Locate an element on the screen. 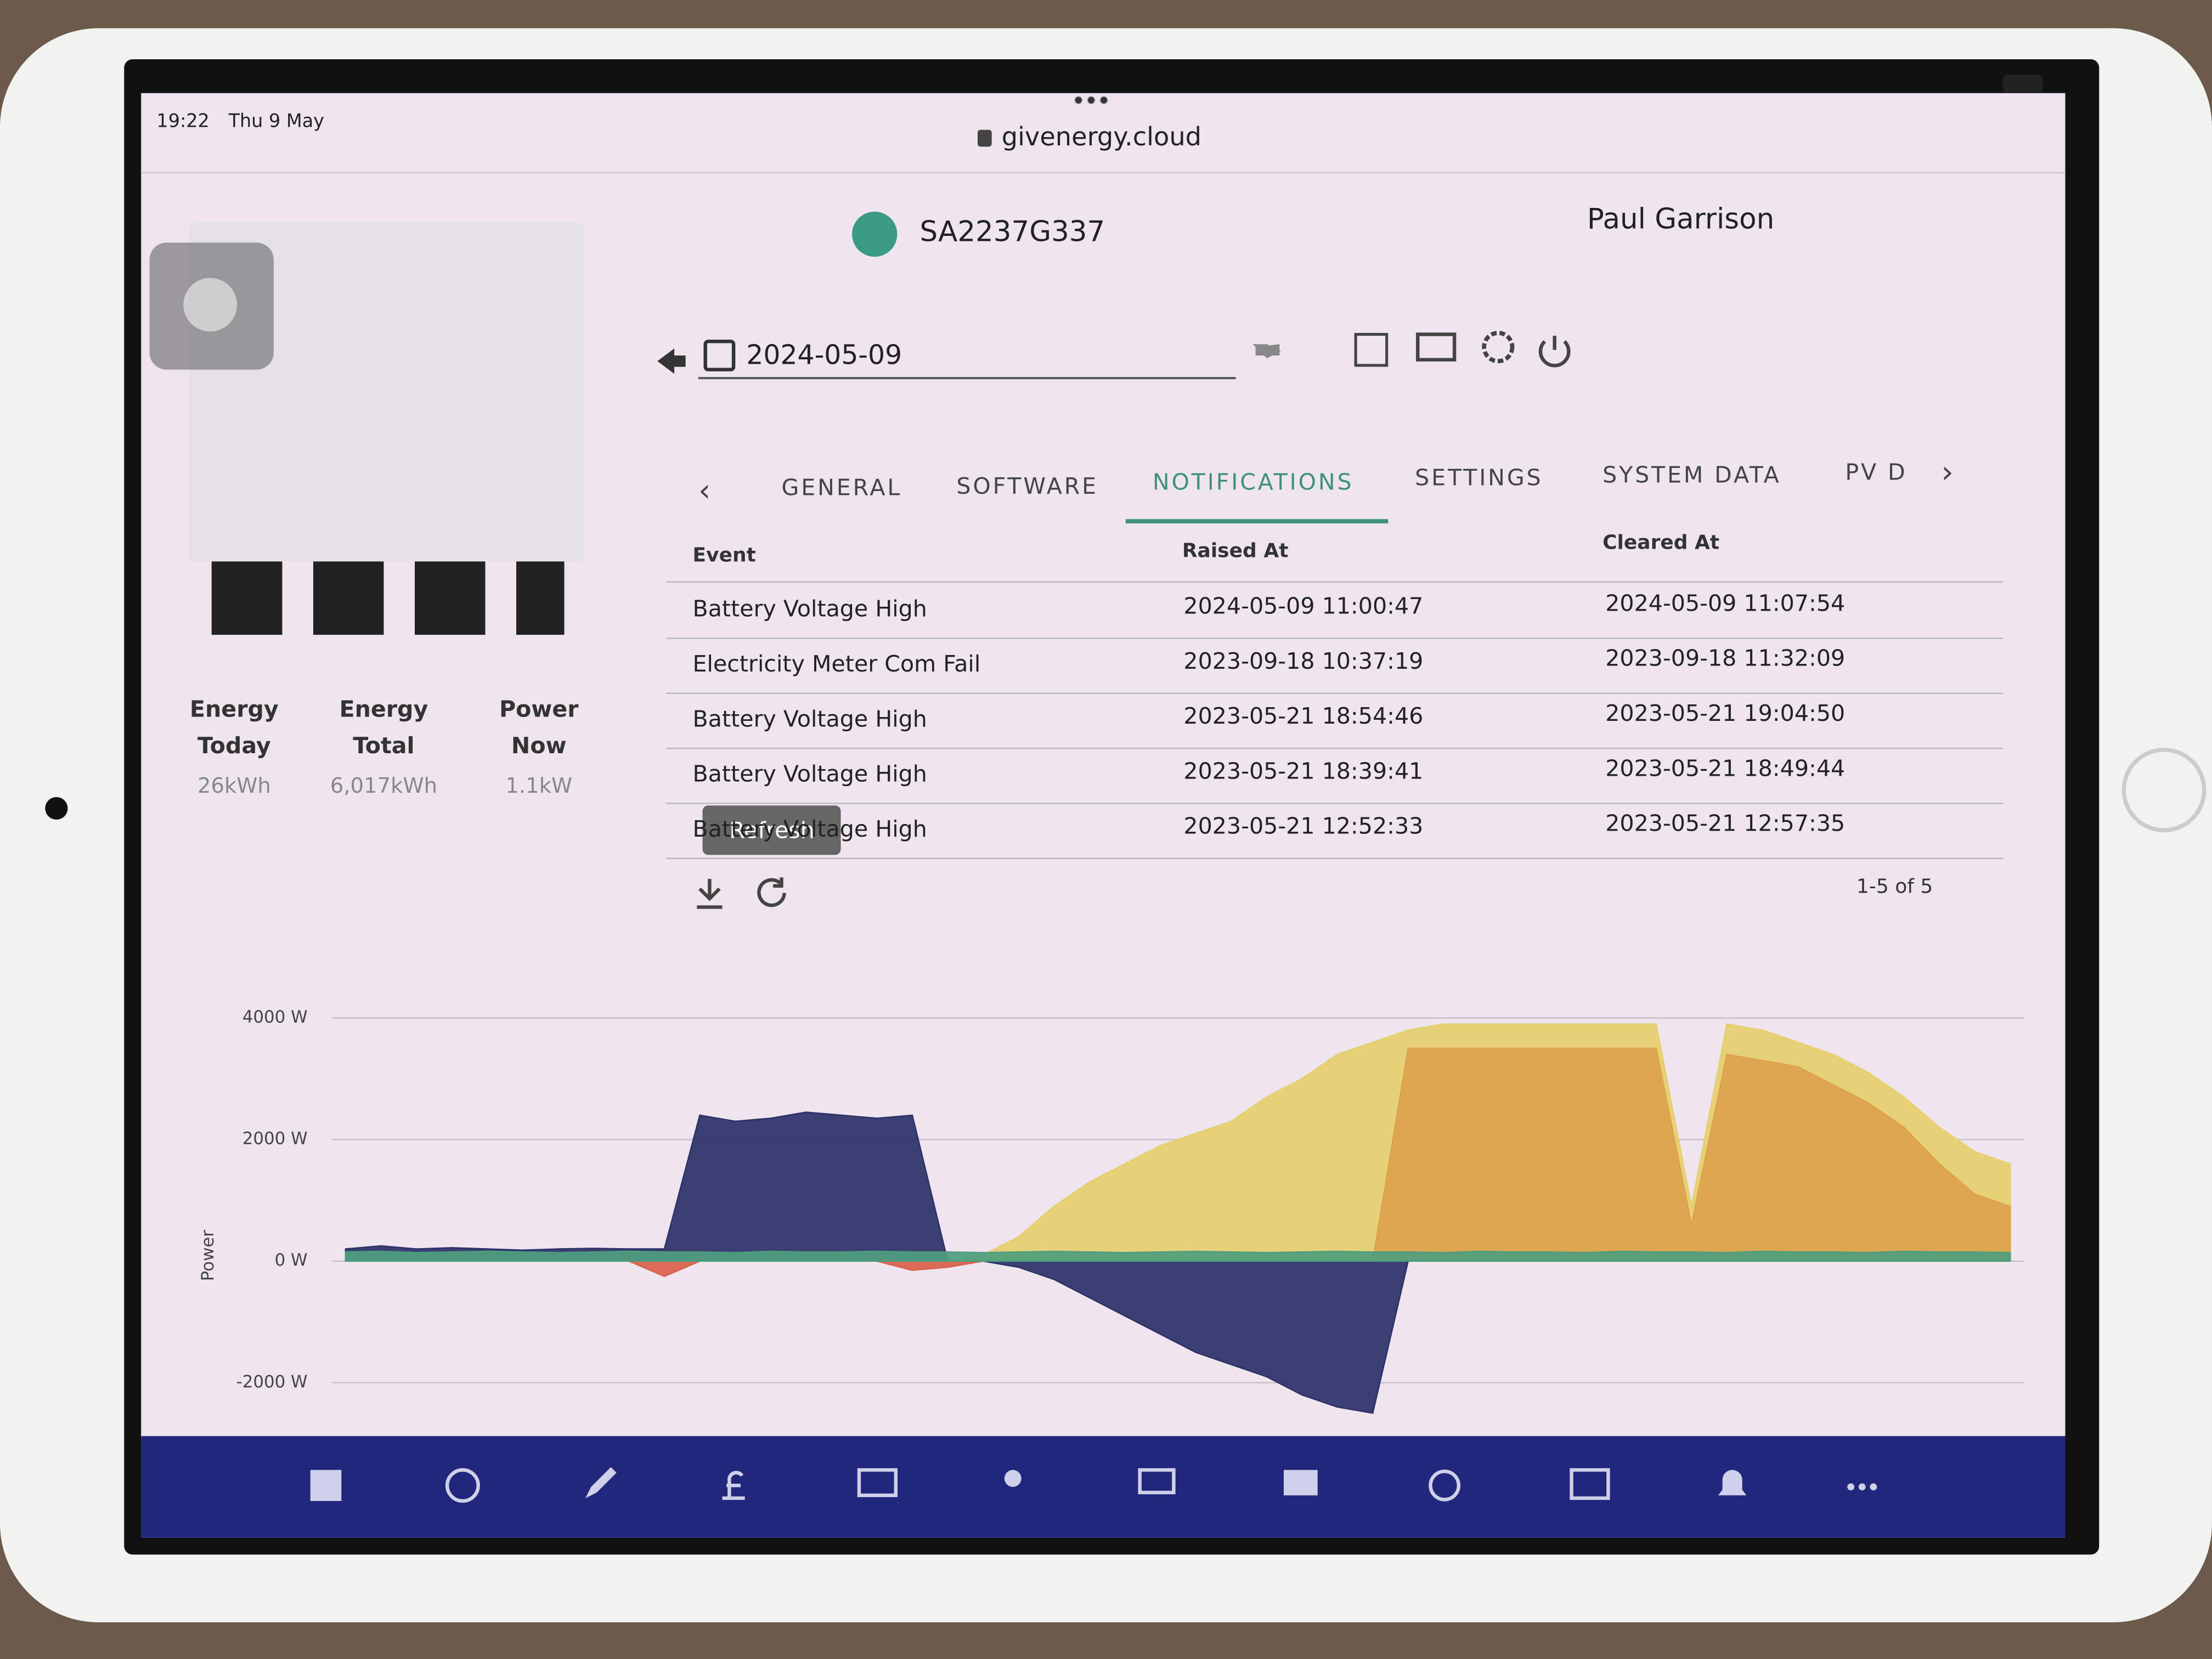 Image resolution: width=2212 pixels, height=1659 pixels. nav-feedback is located at coordinates (1300, 1483).